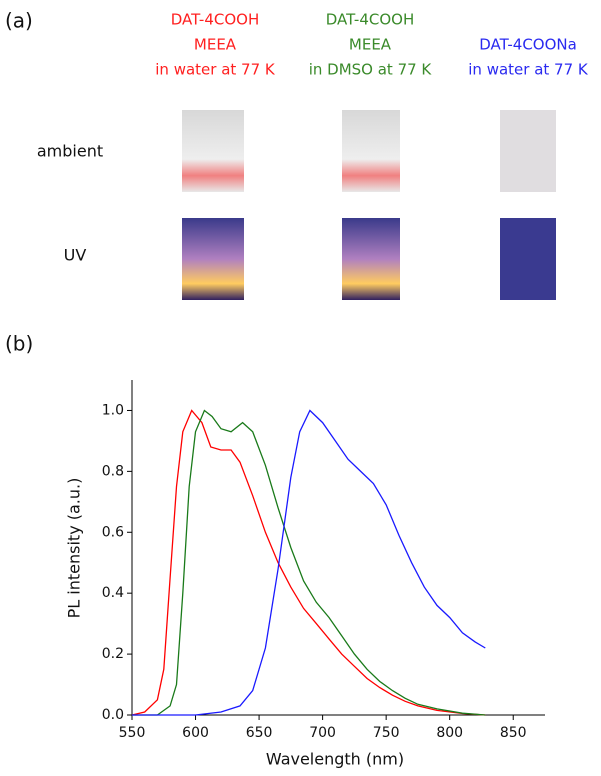 The width and height of the screenshot is (601, 776). I want to click on row-label: UV, so click(75, 255).